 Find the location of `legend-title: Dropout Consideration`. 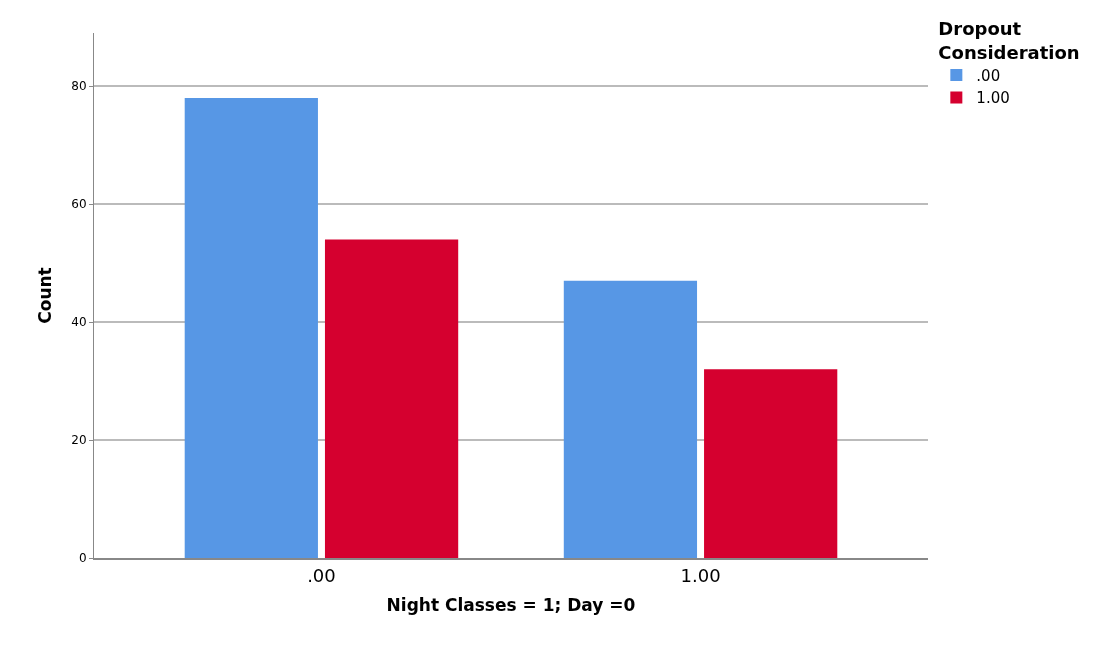

legend-title: Dropout Consideration is located at coordinates (1009, 40).